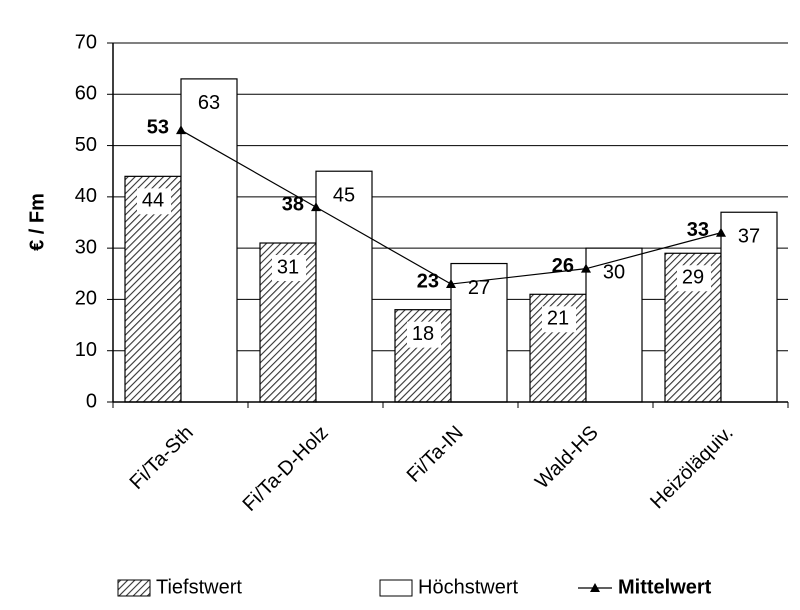 The width and height of the screenshot is (800, 610). What do you see at coordinates (435, 454) in the screenshot?
I see `x-tick-label: Fi/Ta-IN` at bounding box center [435, 454].